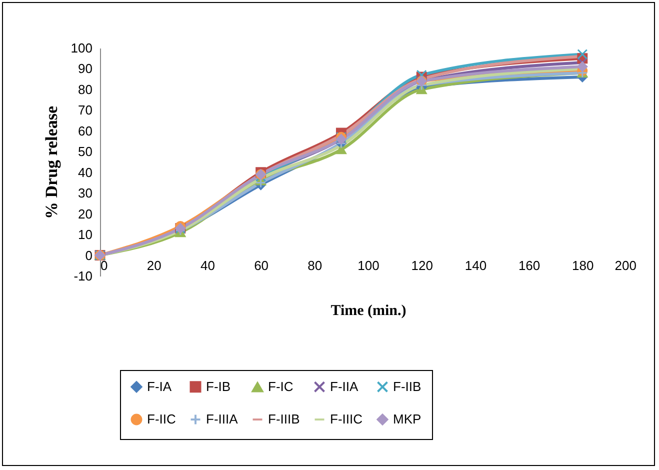 Image resolution: width=659 pixels, height=470 pixels. I want to click on y-tick-label: 60, so click(85, 130).